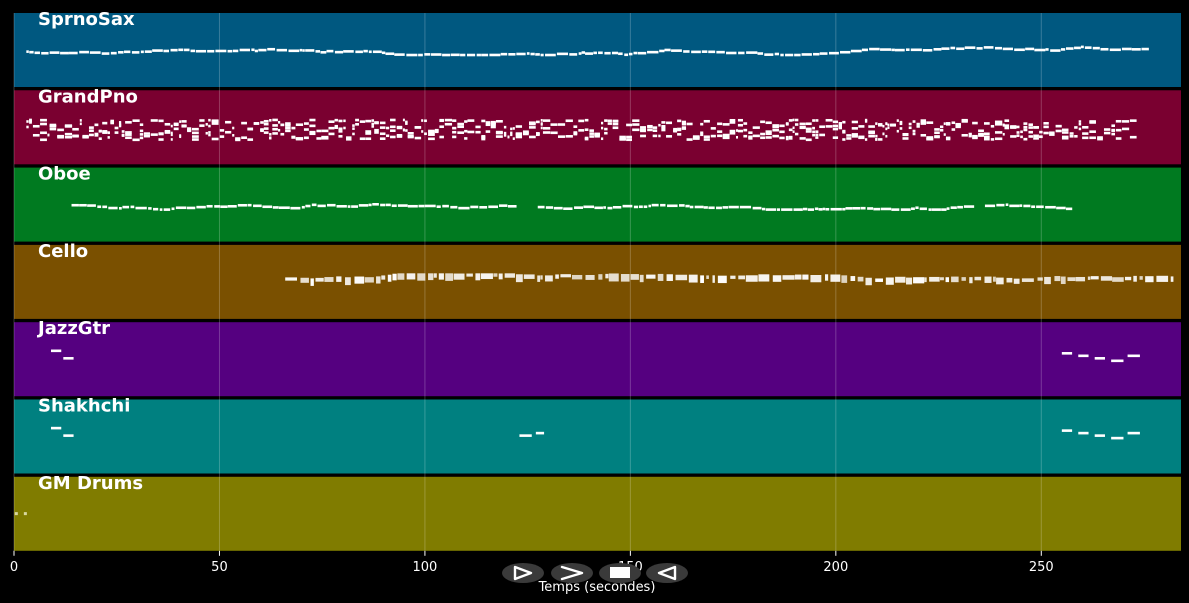  Describe the element at coordinates (620, 573) in the screenshot. I see `stop-button` at that location.